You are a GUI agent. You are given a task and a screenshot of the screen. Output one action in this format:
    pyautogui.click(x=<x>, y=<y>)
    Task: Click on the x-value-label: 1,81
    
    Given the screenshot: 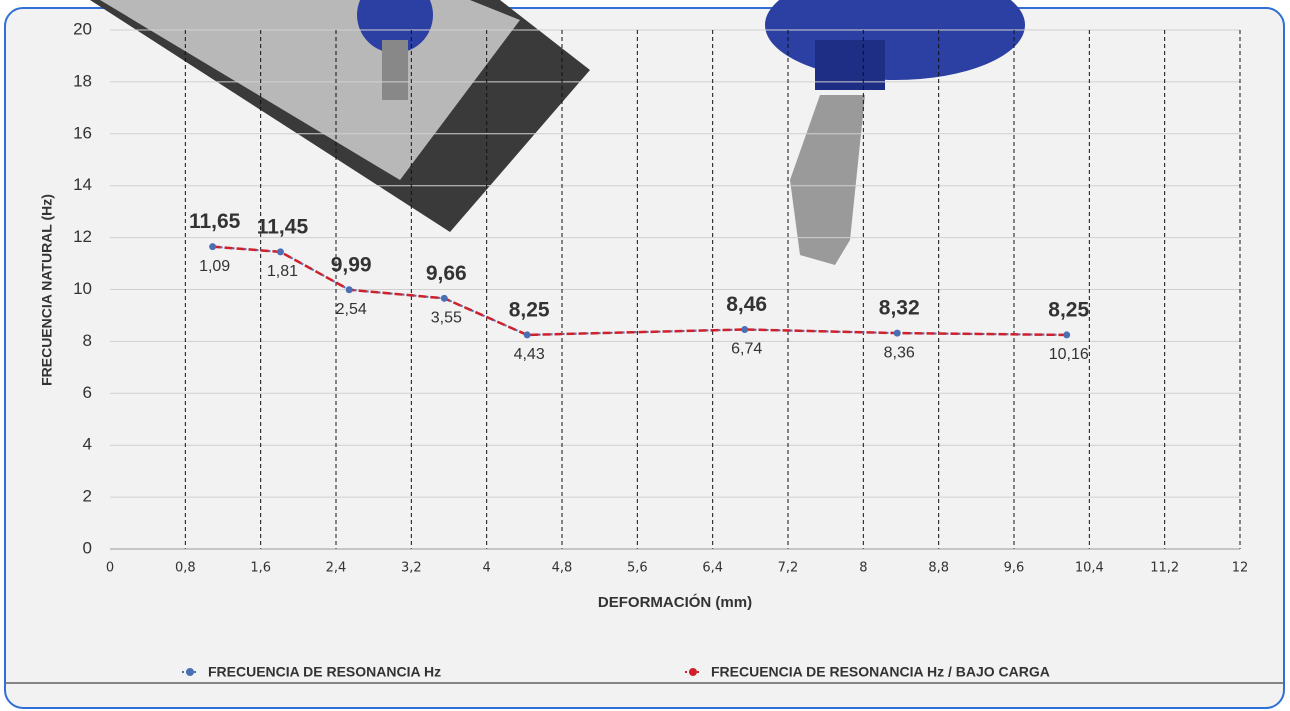 What is the action you would take?
    pyautogui.click(x=282, y=271)
    